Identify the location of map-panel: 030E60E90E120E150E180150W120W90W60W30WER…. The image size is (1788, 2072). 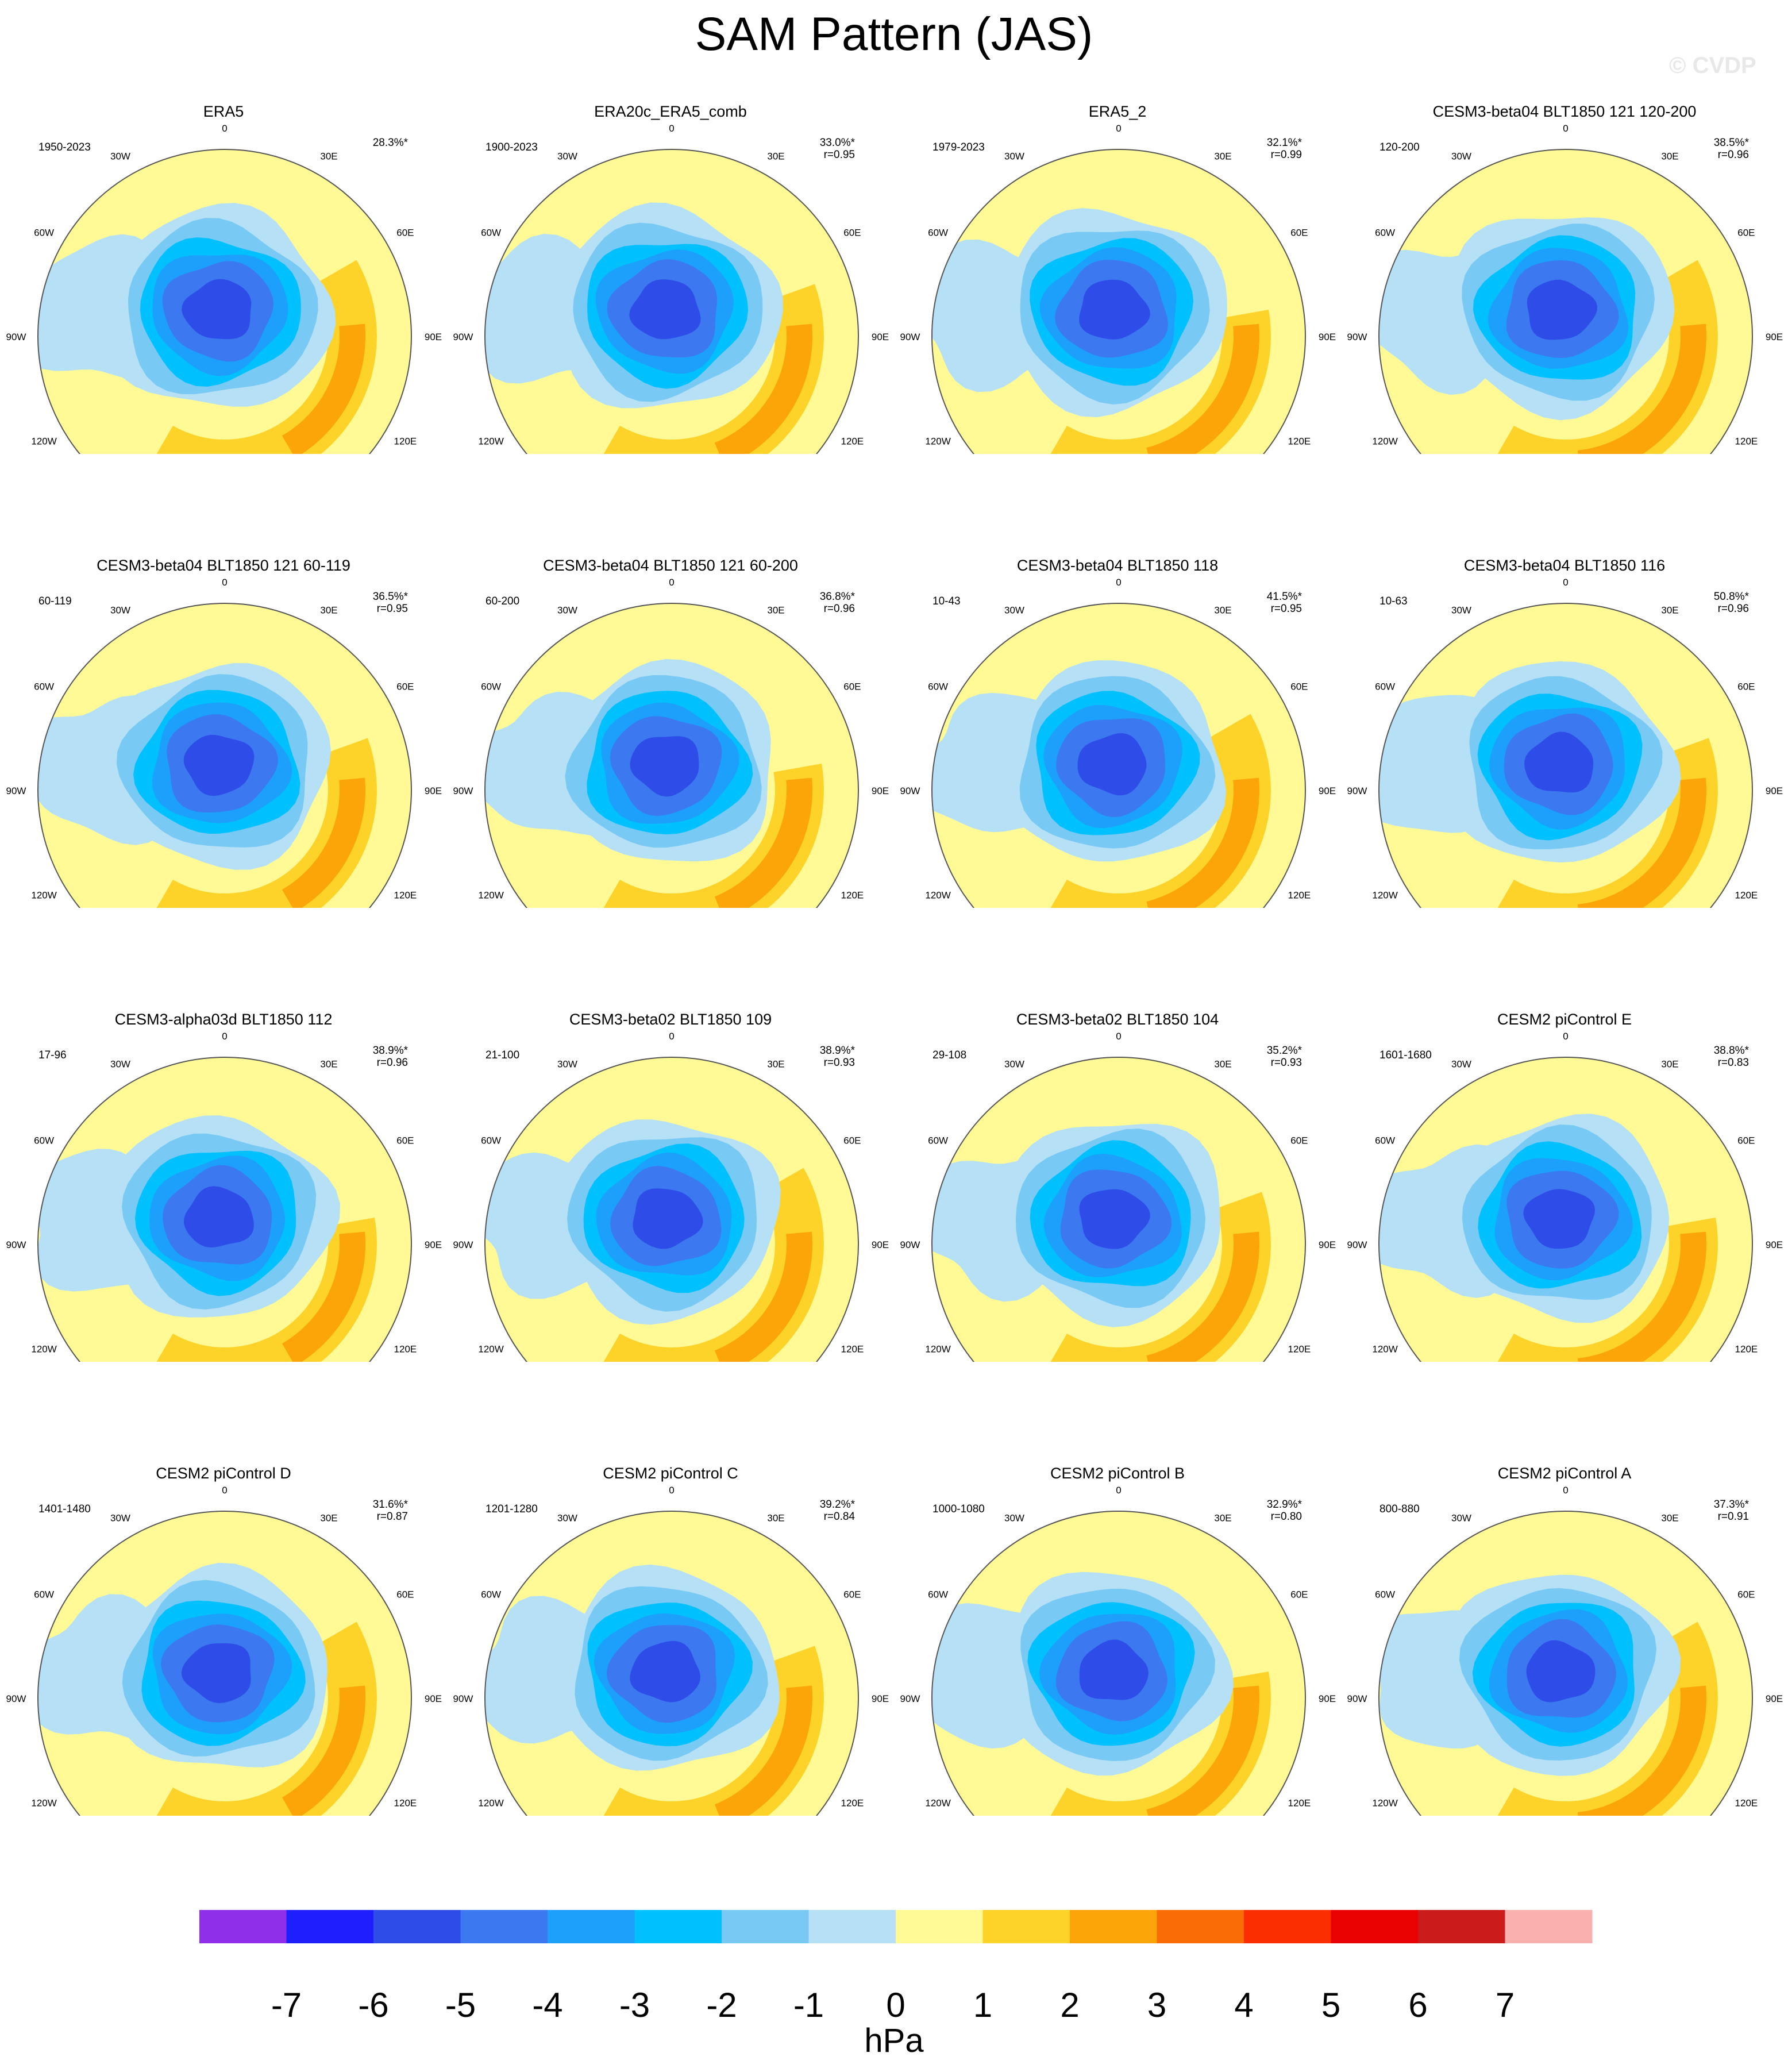
(670, 227).